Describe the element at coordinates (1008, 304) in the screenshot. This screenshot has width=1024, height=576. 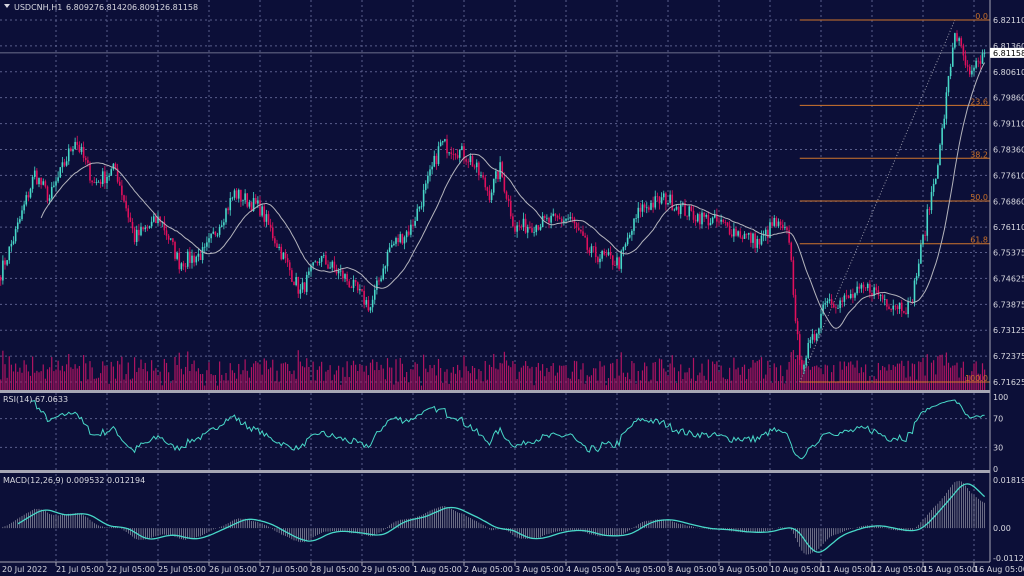
I see `price-tick-label: 6.73875` at that location.